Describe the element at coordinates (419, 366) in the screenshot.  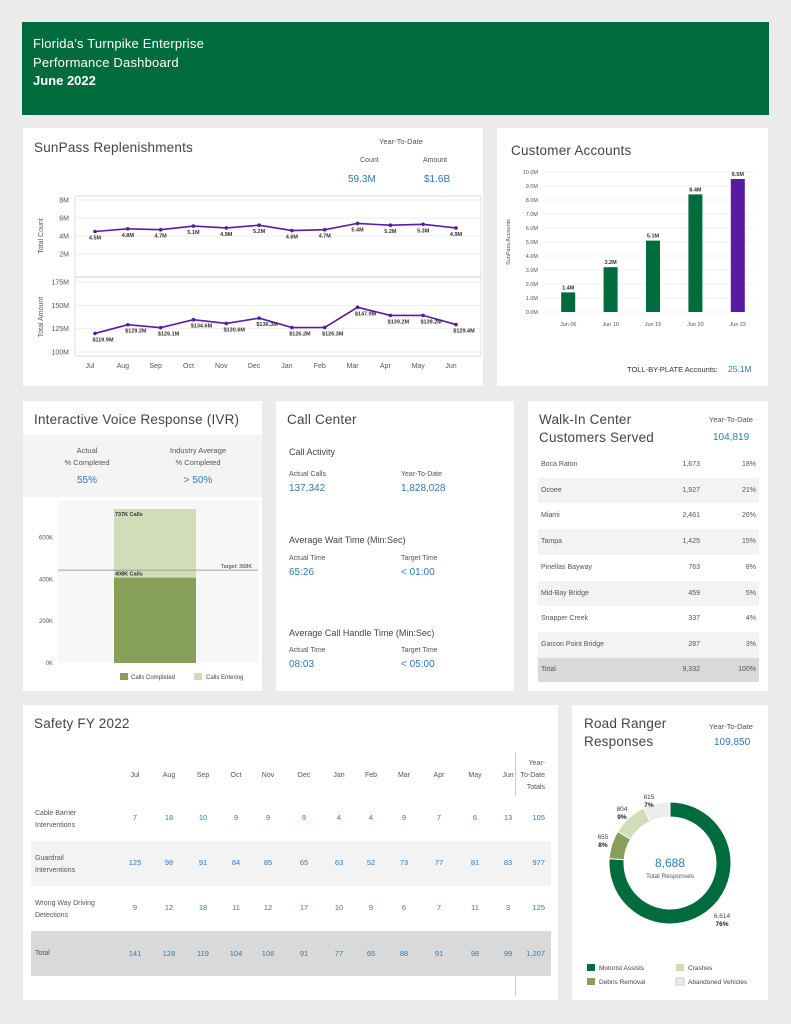
I see `sunpass-x-tick-label: May` at that location.